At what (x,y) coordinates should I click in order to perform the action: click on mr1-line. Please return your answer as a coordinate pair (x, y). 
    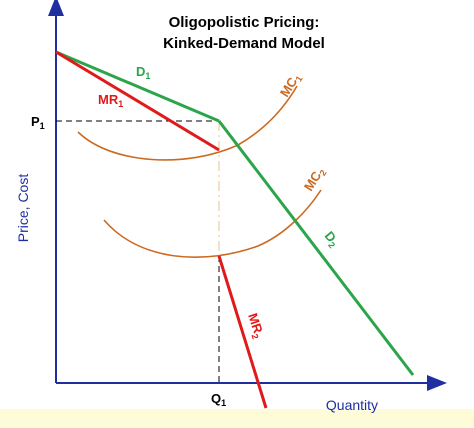
    Looking at the image, I should click on (137, 101).